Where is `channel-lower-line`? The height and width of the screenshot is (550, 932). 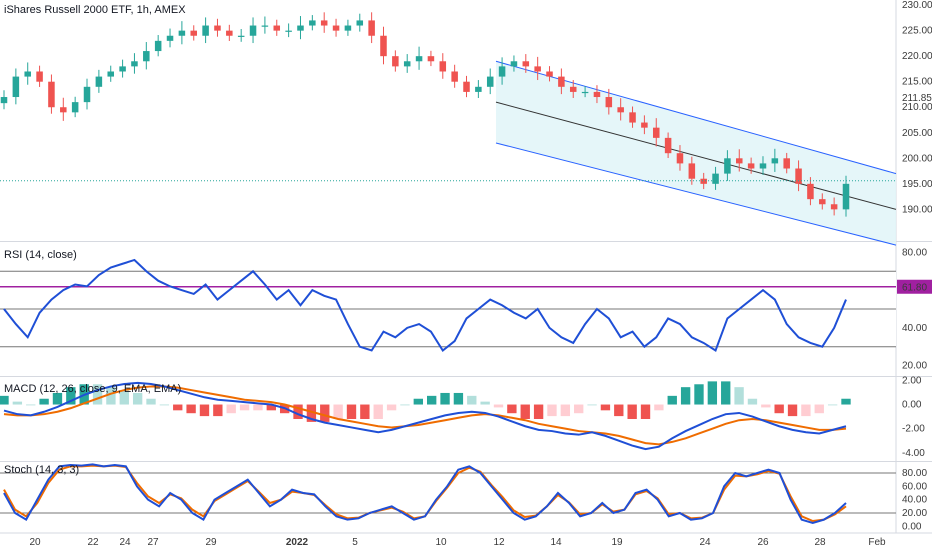 channel-lower-line is located at coordinates (696, 194).